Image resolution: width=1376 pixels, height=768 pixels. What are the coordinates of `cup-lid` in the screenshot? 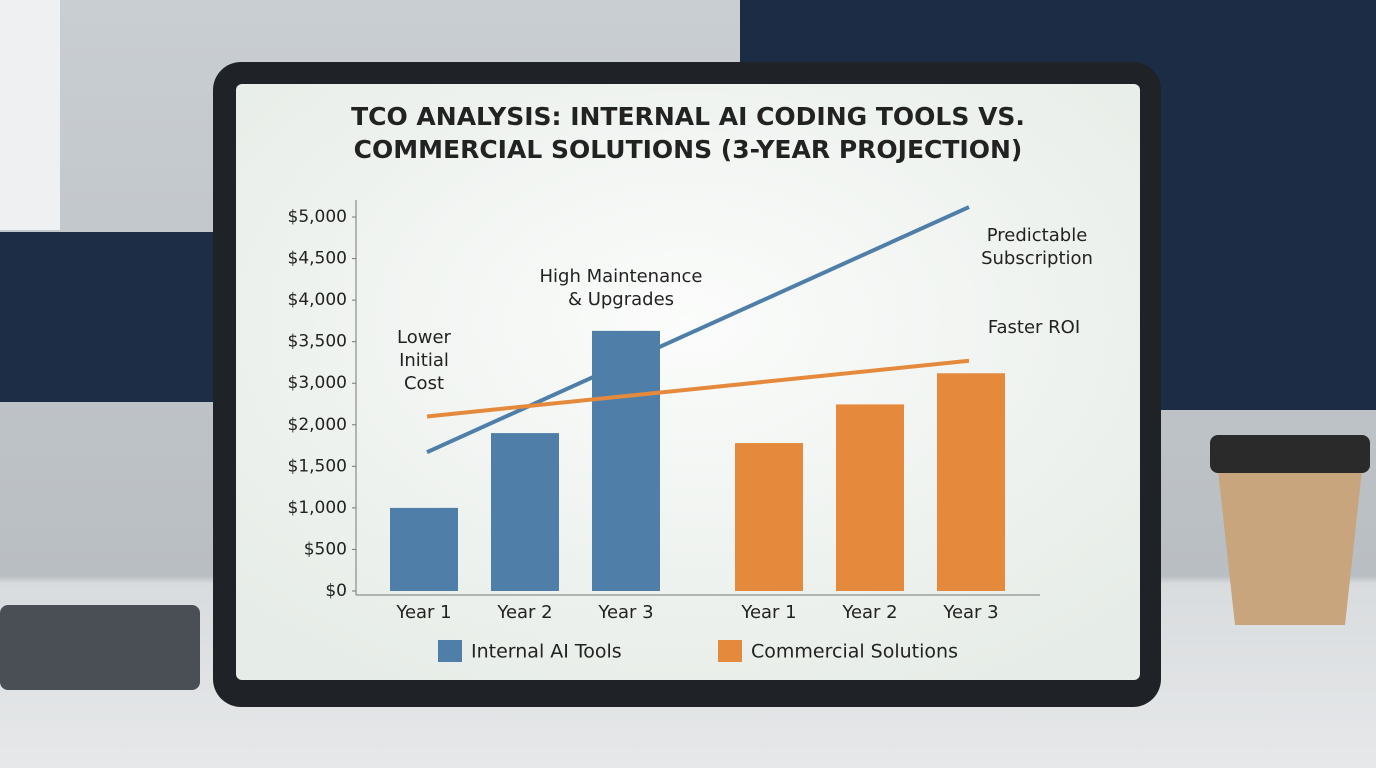 It's located at (1290, 454).